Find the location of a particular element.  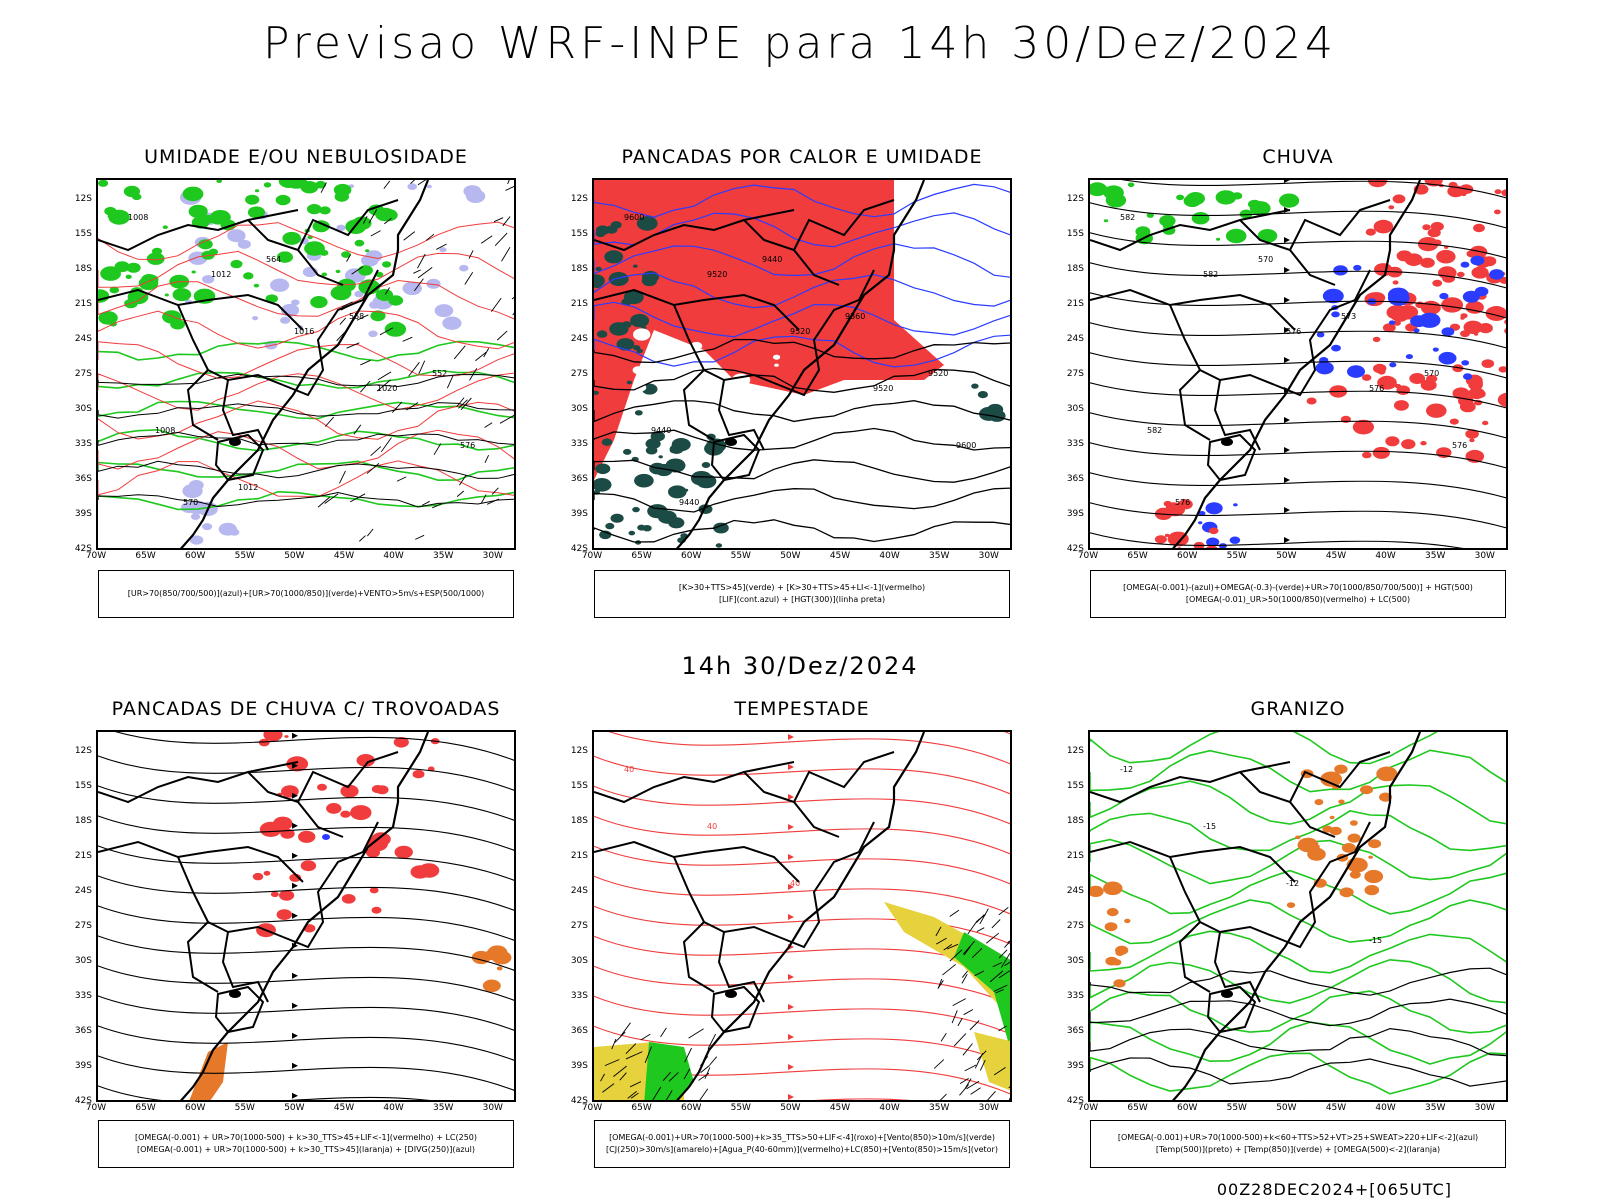

low-level-streamline-arrow is located at coordinates (791, 797).